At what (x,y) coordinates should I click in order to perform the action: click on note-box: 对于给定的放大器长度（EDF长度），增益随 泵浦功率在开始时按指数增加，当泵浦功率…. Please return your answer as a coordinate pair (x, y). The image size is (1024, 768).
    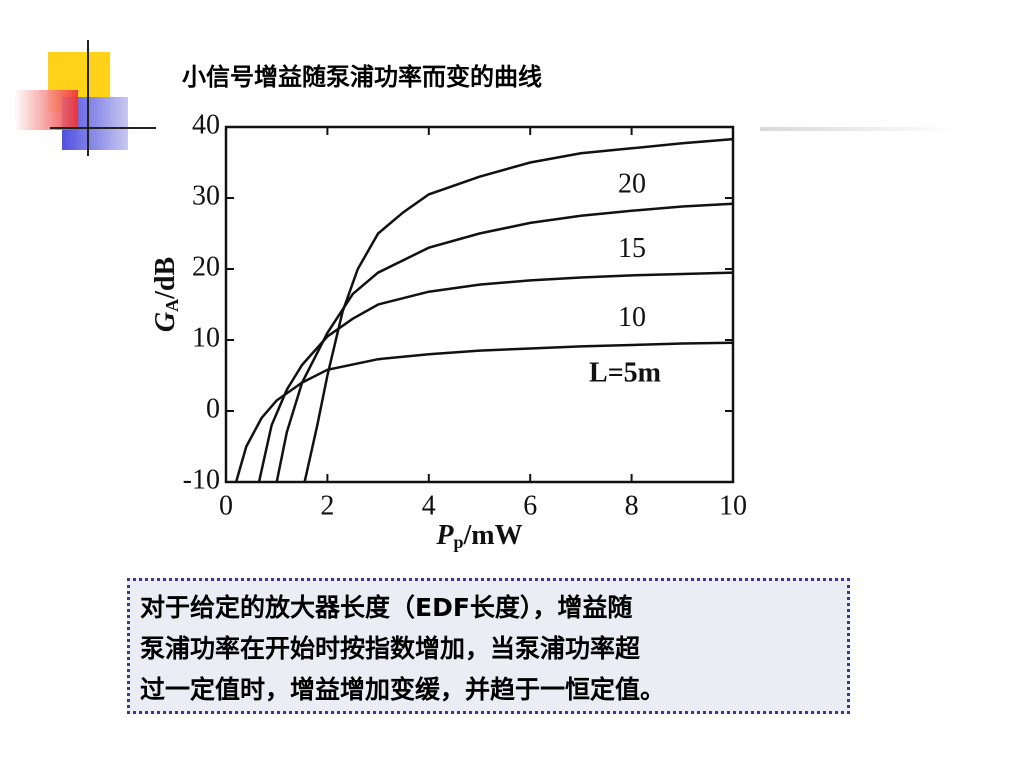
    Looking at the image, I should click on (488, 646).